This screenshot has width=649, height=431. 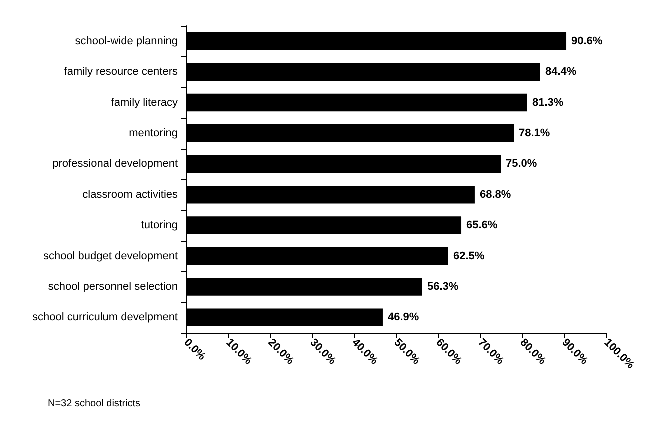 What do you see at coordinates (121, 72) in the screenshot?
I see `y-tick-label: family resource centers` at bounding box center [121, 72].